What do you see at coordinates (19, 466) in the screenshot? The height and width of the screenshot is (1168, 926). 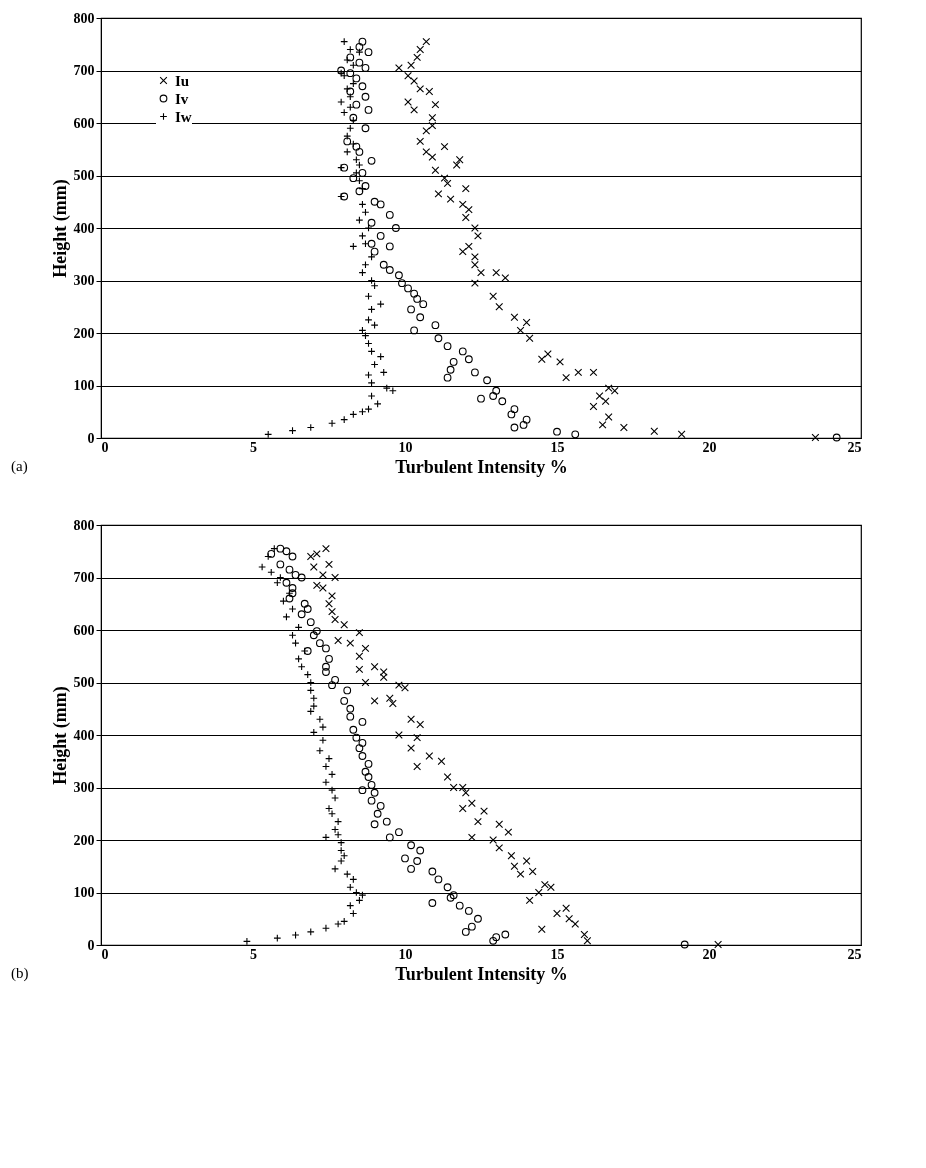 I see `text: (a)` at bounding box center [19, 466].